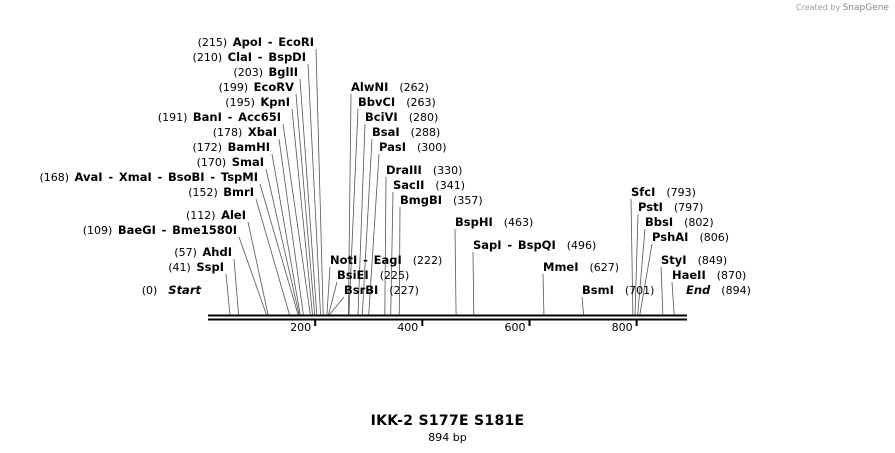 The image size is (895, 453). What do you see at coordinates (690, 237) in the screenshot?
I see `site-label: PshAI (806)` at bounding box center [690, 237].